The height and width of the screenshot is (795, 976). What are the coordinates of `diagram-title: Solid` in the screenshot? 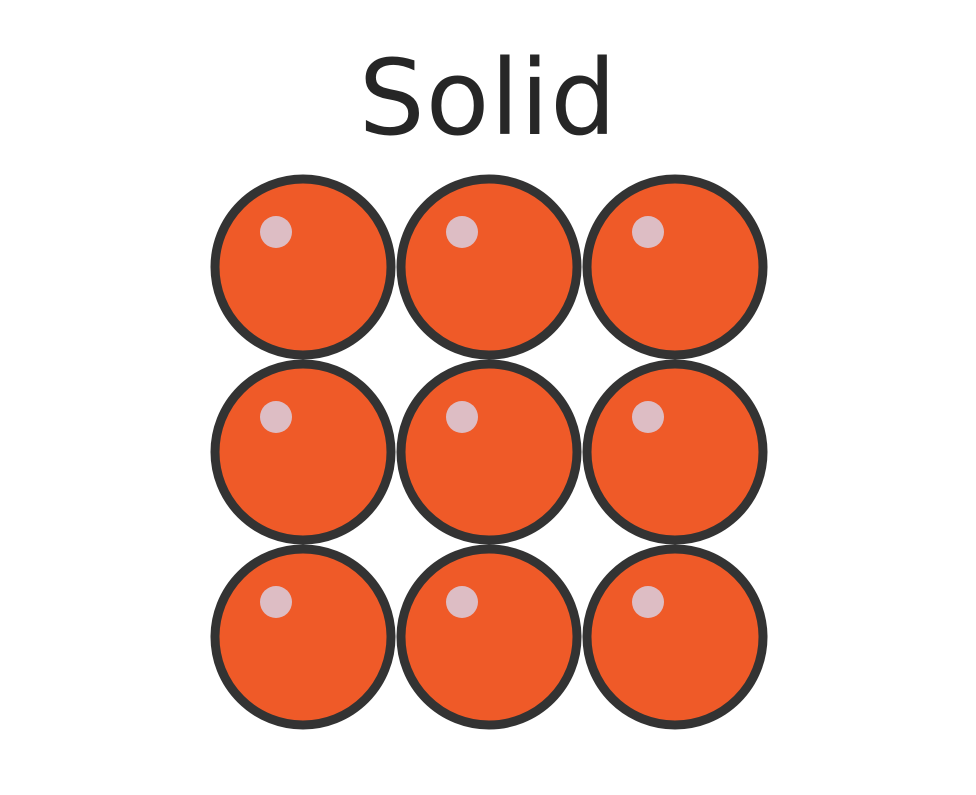 It's located at (488, 98).